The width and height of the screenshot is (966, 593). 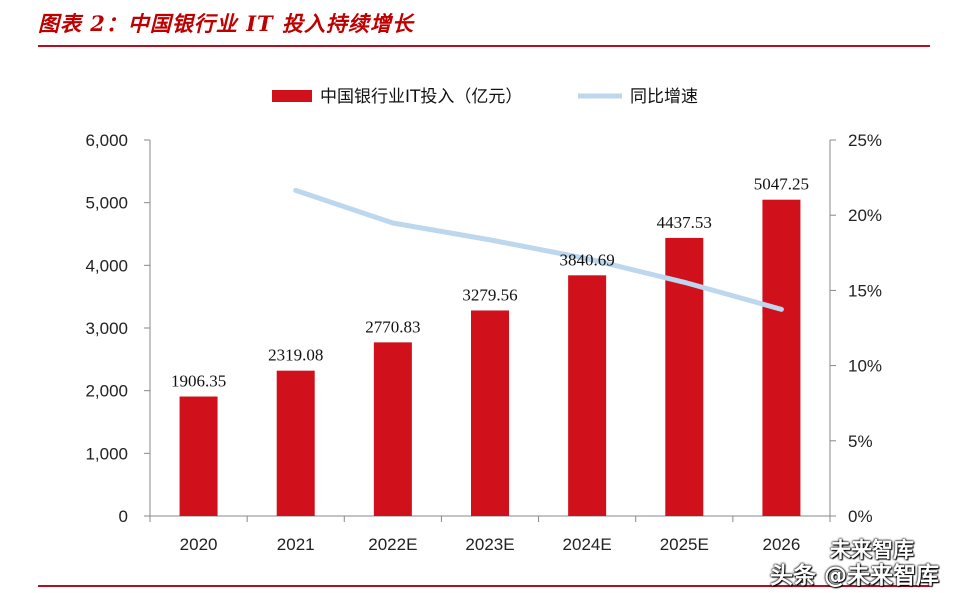 I want to click on bar-data-label: 4437.53, so click(x=684, y=222).